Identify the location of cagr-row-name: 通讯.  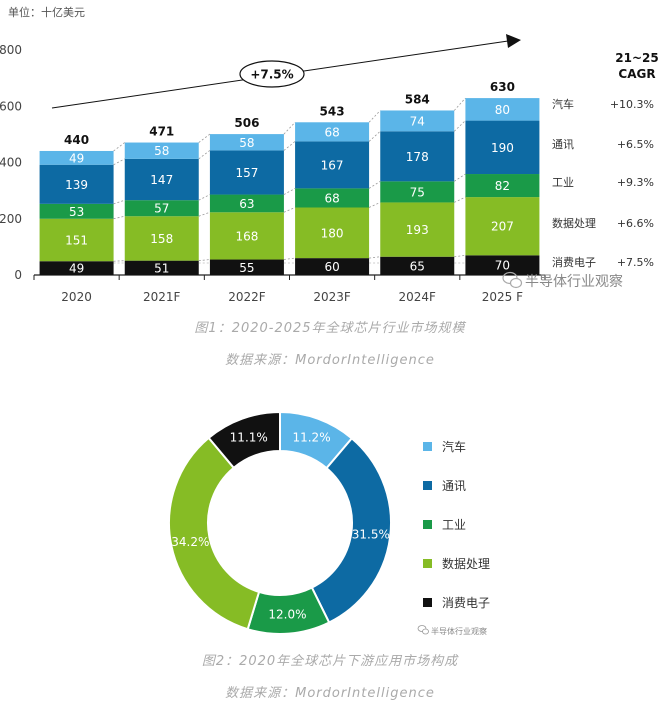
(563, 144).